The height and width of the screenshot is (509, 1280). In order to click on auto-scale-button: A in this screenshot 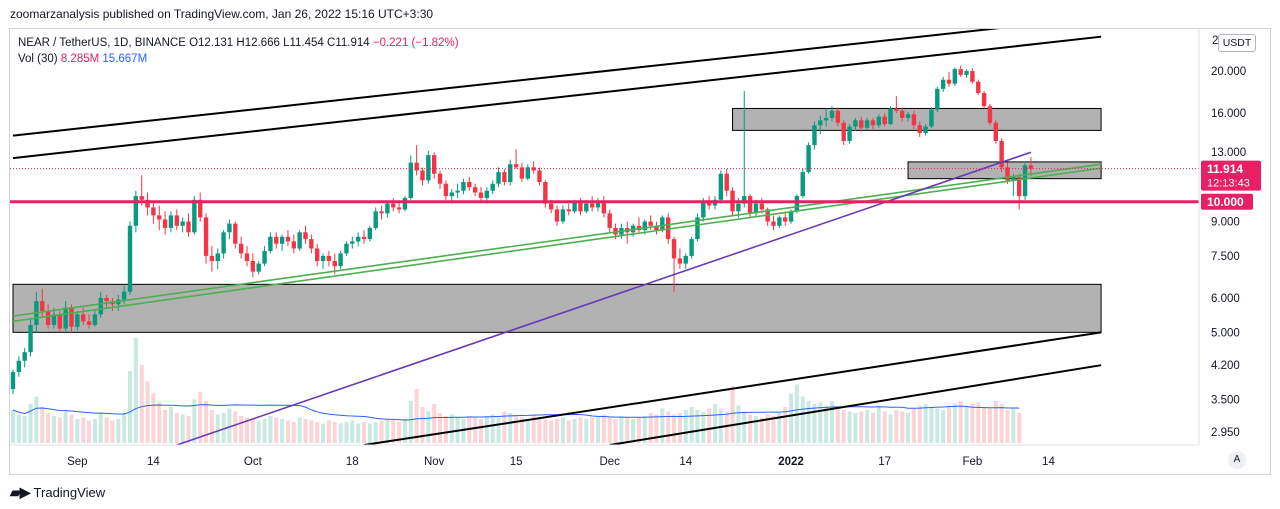, I will do `click(1237, 460)`.